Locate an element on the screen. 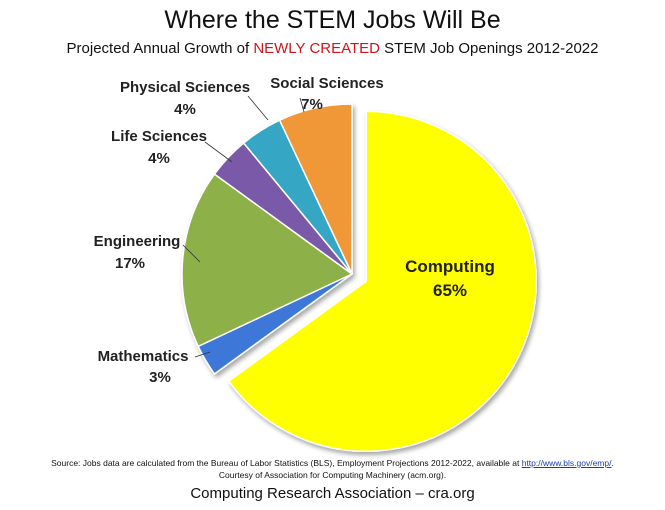 This screenshot has height=510, width=665. subtitle-highlight: NEWLY CREATED is located at coordinates (316, 48).